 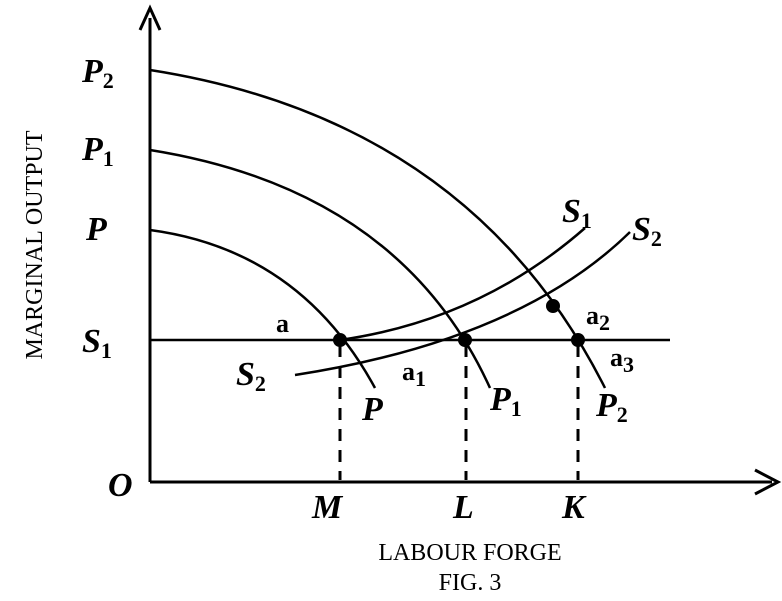 I want to click on point-label: a3, so click(x=622, y=360).